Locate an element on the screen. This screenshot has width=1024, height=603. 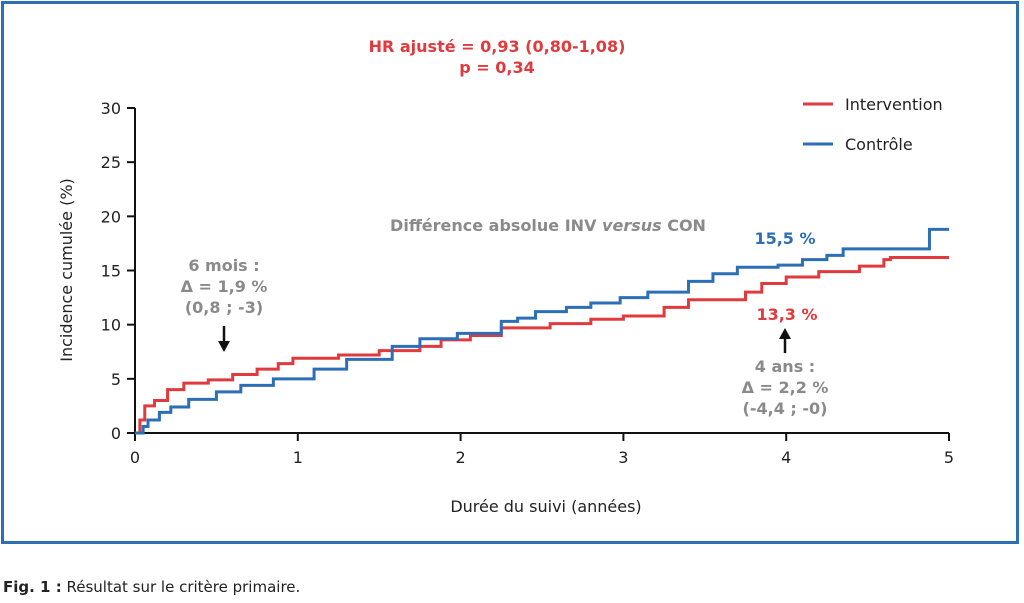
annotation-6-mois: 6 mois : Δ = 1,9 % (0,8 ; -3) is located at coordinates (224, 286).